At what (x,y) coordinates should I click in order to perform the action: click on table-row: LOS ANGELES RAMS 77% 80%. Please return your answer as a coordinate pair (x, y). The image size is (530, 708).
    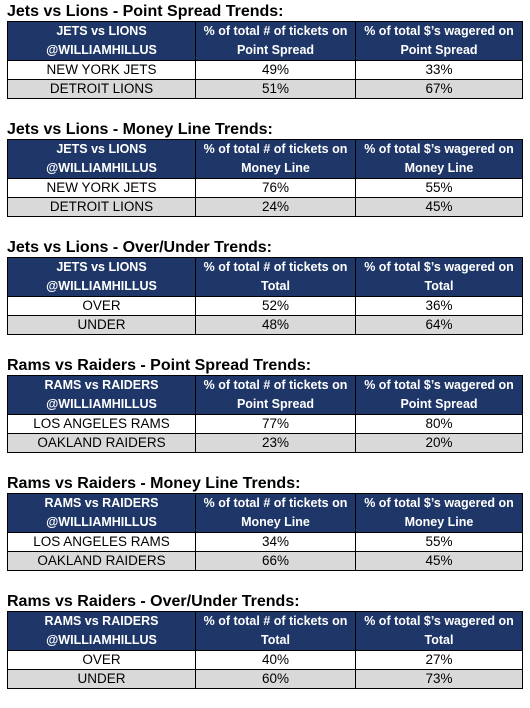
    Looking at the image, I should click on (265, 424).